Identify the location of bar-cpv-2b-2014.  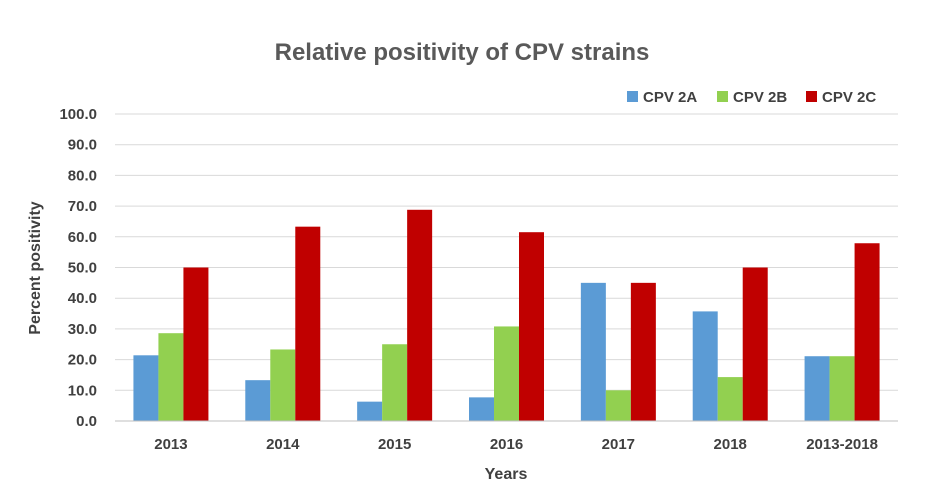
(283, 385).